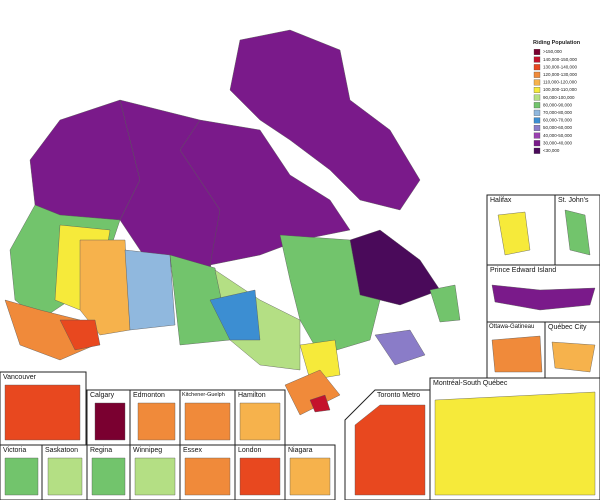 The image size is (600, 500). I want to click on inset-label: Niagara, so click(300, 450).